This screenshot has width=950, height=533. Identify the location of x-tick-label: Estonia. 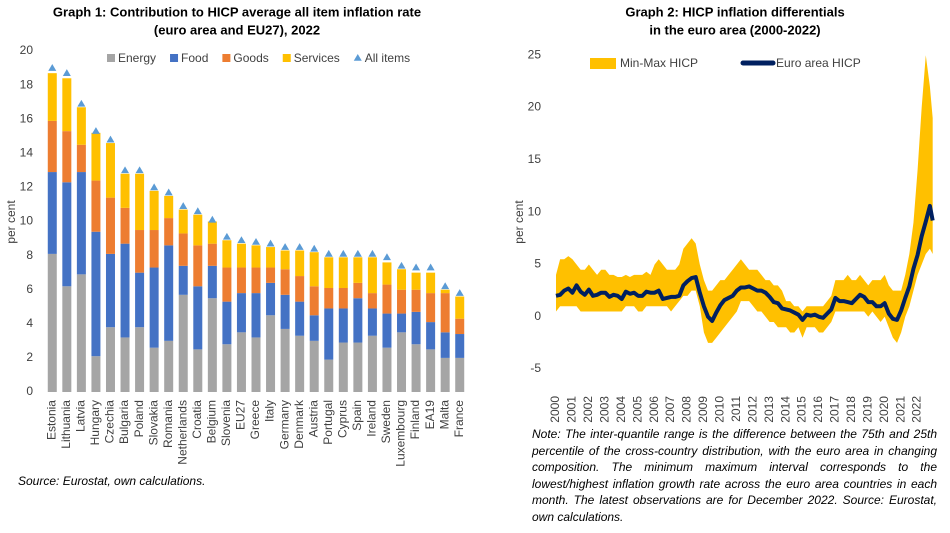
(51, 420).